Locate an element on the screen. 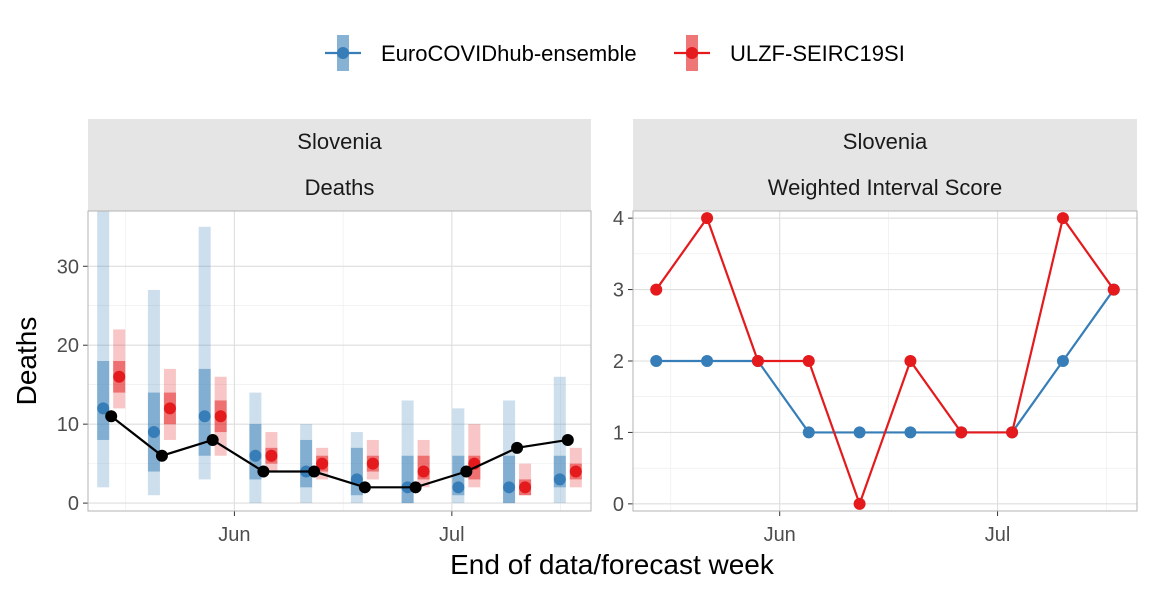 This screenshot has height=595, width=1152. strip-country-left-label: Slovenia is located at coordinates (339, 141).